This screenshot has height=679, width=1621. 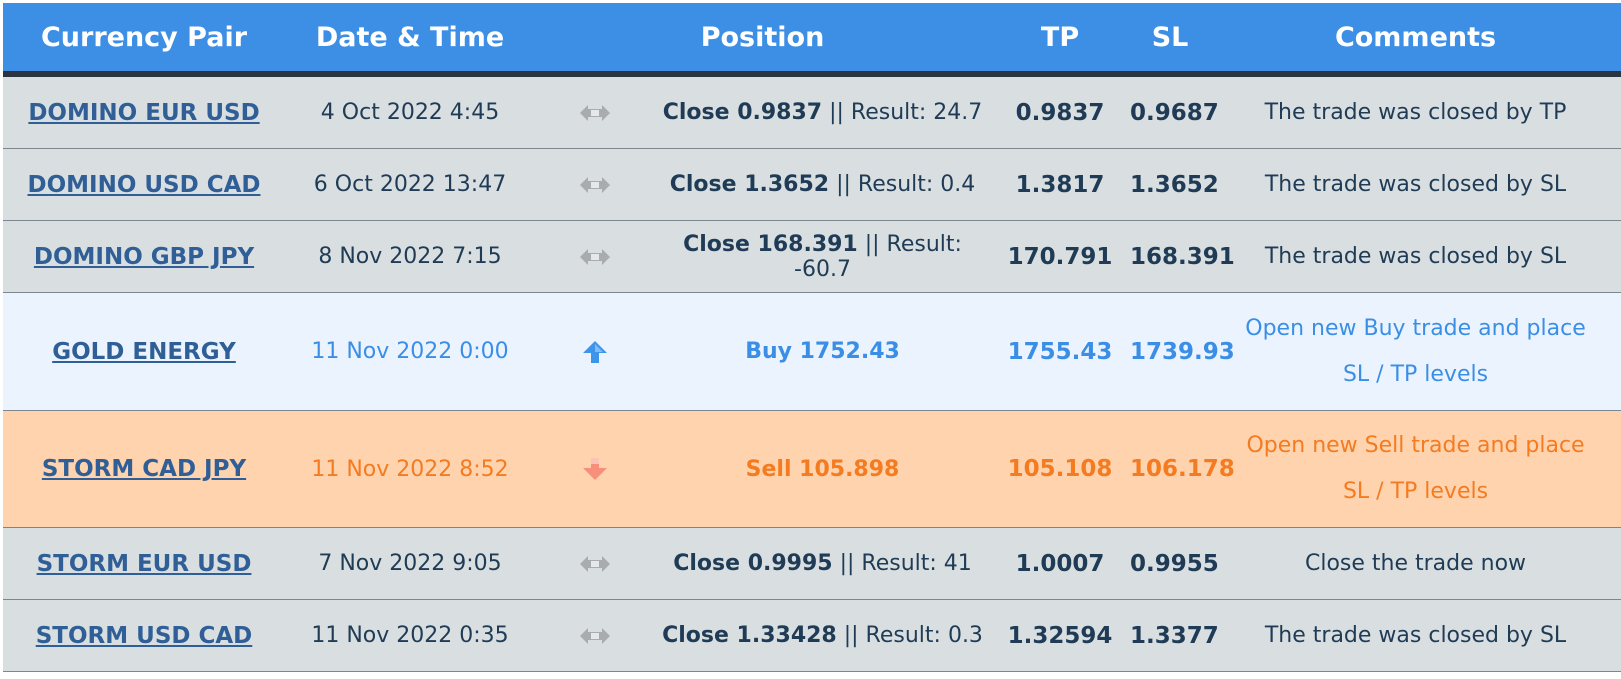 What do you see at coordinates (410, 635) in the screenshot?
I see `datetime-cell: 11 Nov 2022 0:35` at bounding box center [410, 635].